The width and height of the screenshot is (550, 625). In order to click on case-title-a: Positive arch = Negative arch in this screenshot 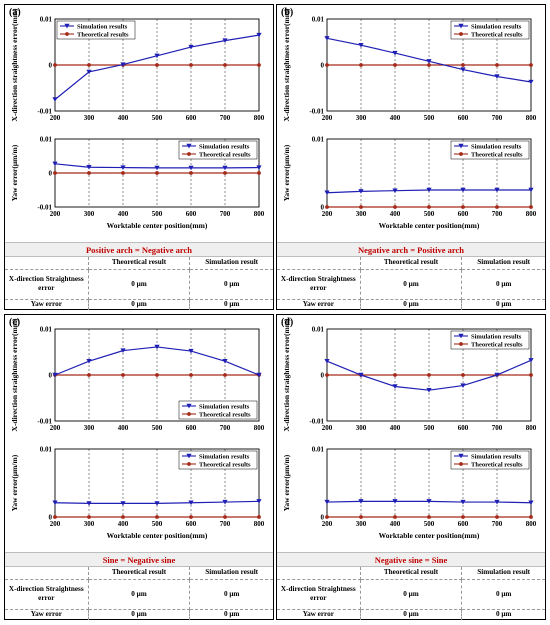, I will do `click(139, 250)`.